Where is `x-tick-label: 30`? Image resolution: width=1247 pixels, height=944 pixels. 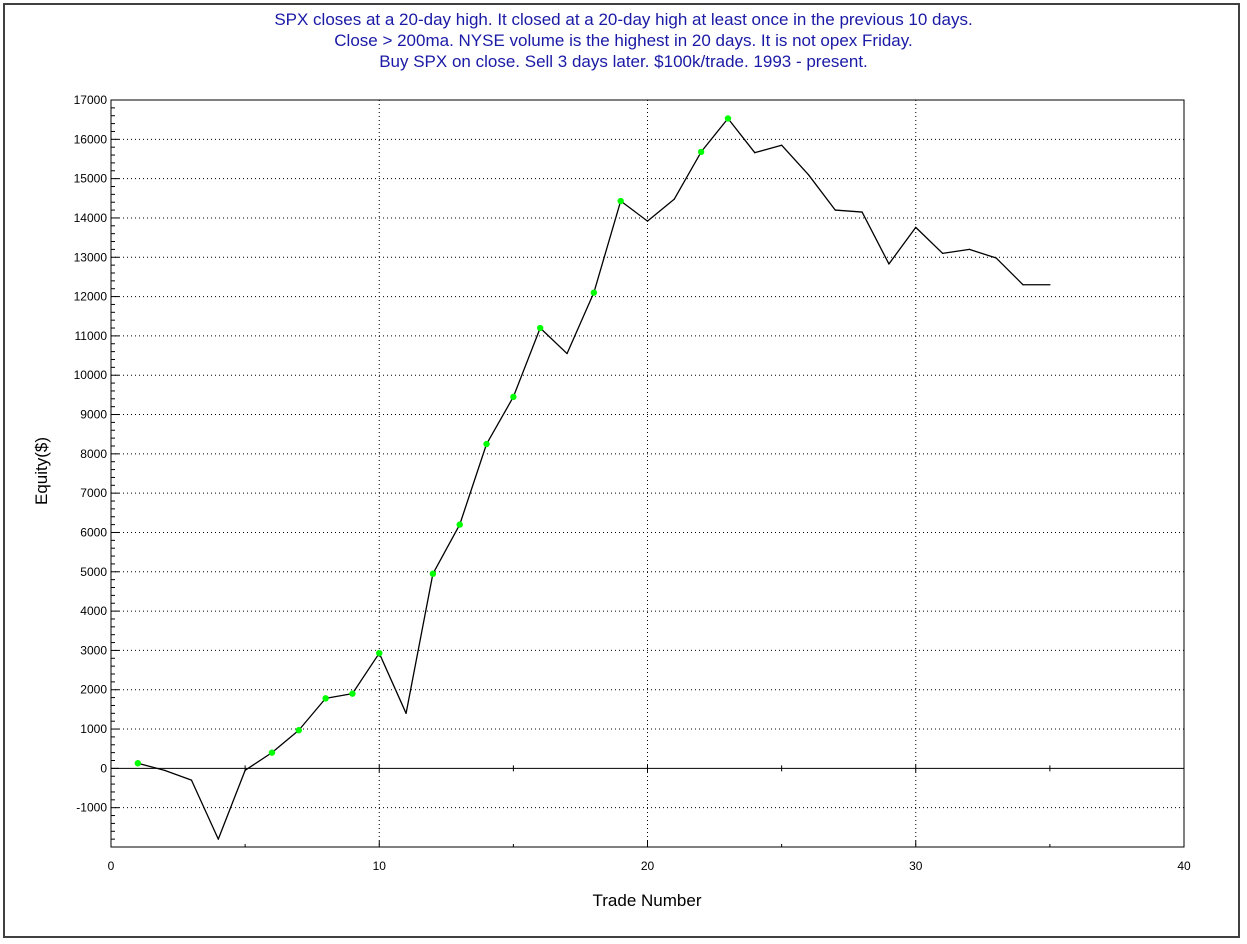
x-tick-label: 30 is located at coordinates (916, 866).